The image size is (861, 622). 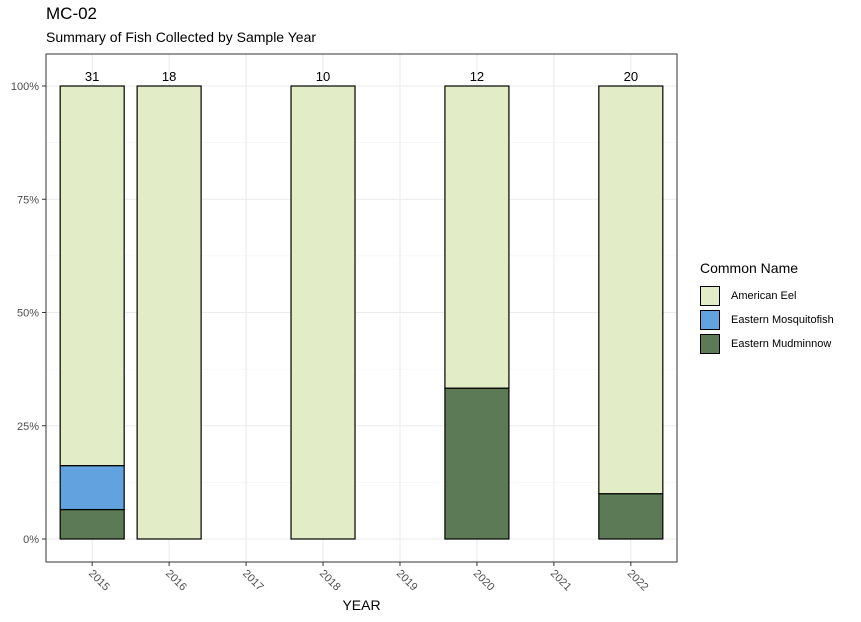 What do you see at coordinates (477, 76) in the screenshot?
I see `bar-total-label: 12` at bounding box center [477, 76].